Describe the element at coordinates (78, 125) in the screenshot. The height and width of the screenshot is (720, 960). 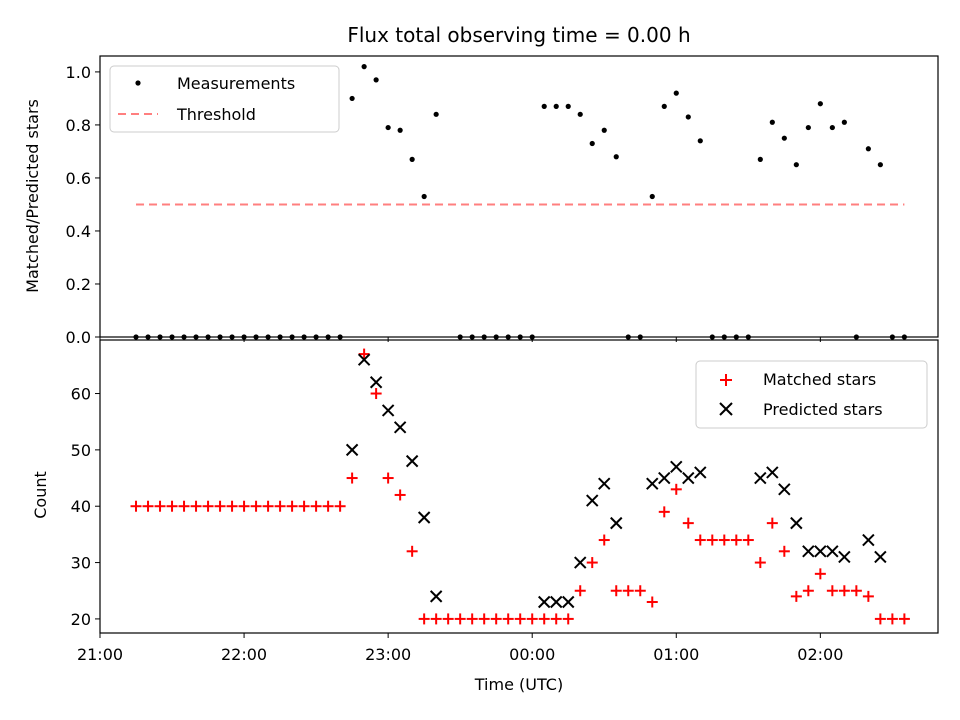
I see `top-y-tick-label: 0.8` at that location.